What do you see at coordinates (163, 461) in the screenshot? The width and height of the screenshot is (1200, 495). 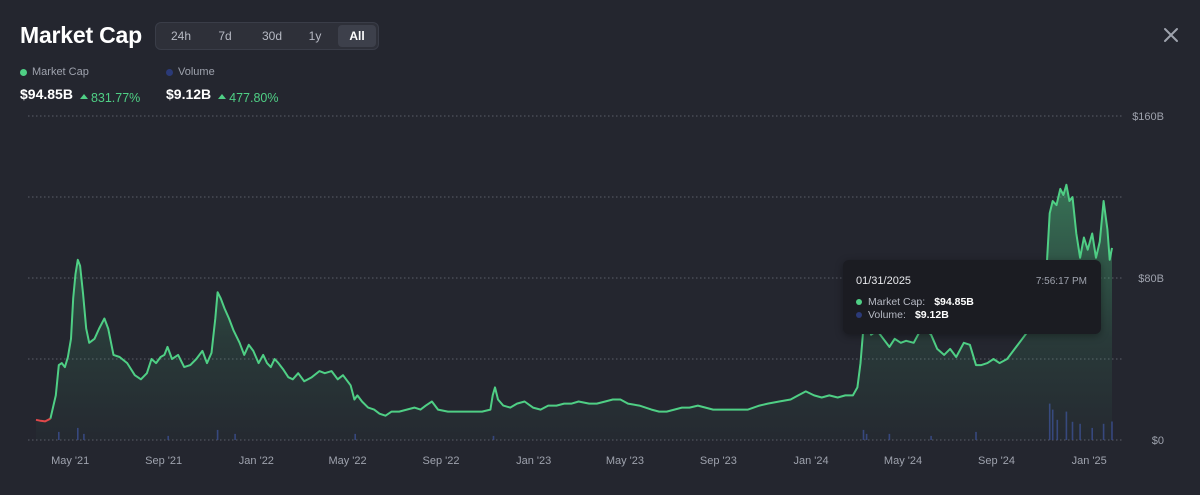 I see `x-tick-label: Sep '21` at bounding box center [163, 461].